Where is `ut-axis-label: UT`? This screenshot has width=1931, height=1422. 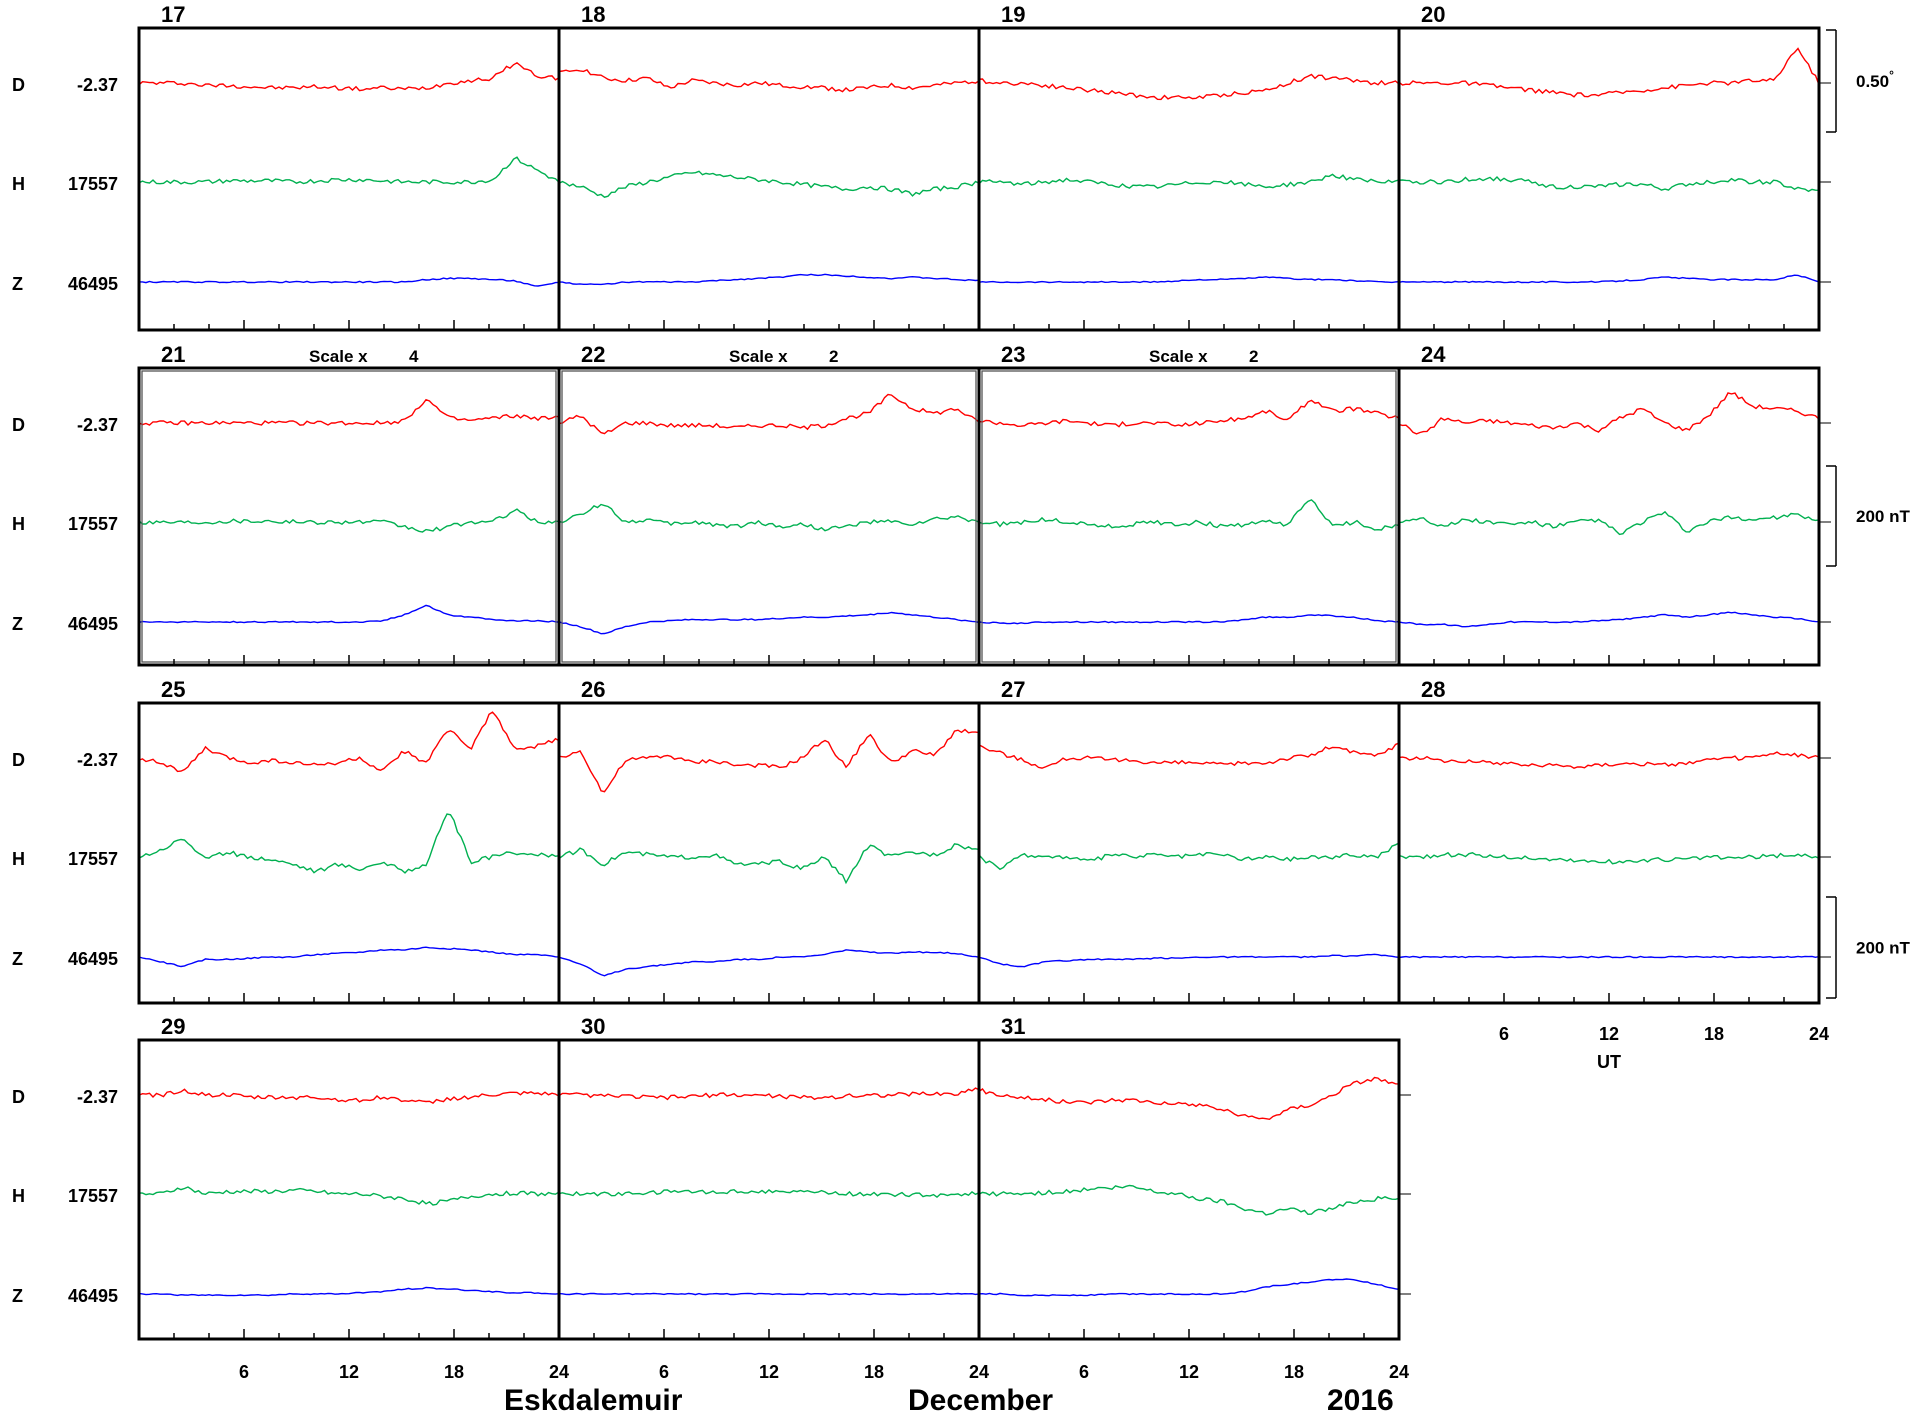
ut-axis-label: UT is located at coordinates (1609, 1062).